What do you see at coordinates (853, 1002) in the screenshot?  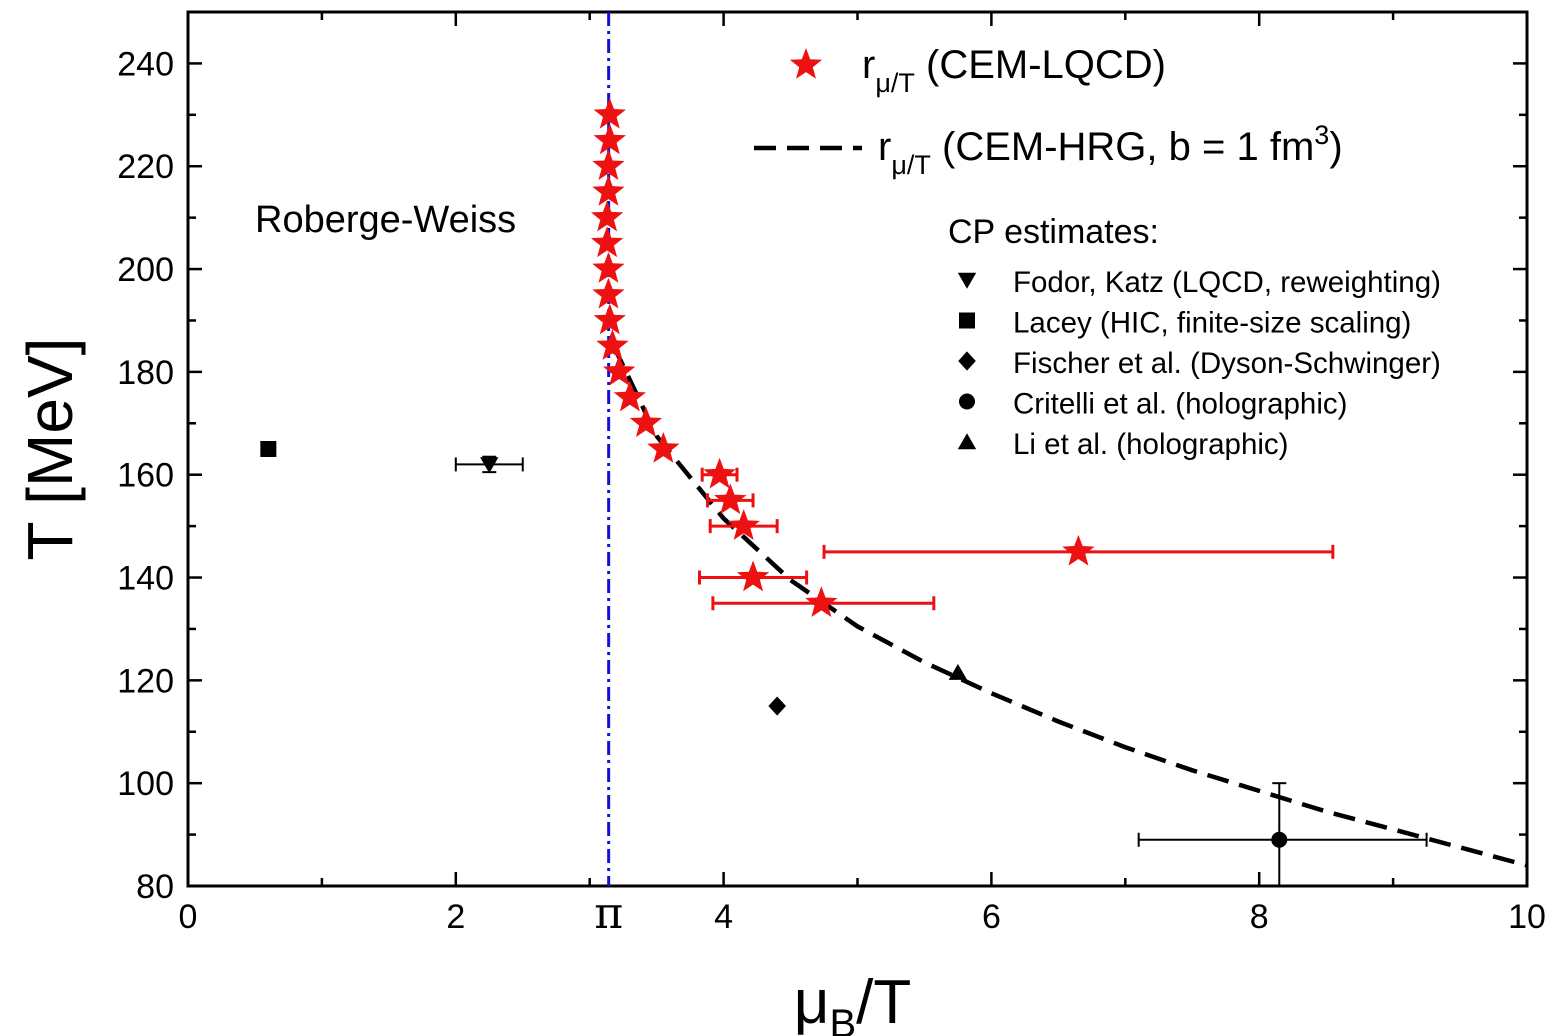 I see `x-axis-title: μB/T` at bounding box center [853, 1002].